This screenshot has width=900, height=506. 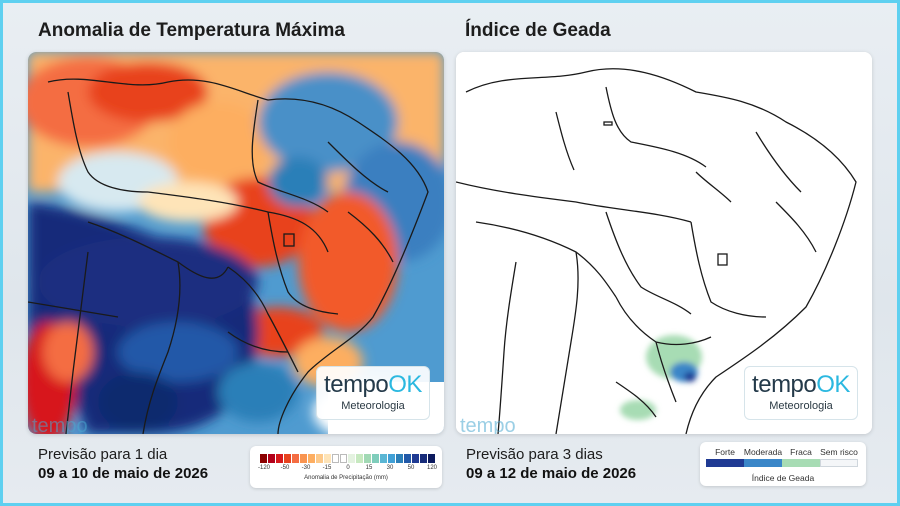 I want to click on right-forecast-dates: 09 a 12 de maio de 2026, so click(x=551, y=473).